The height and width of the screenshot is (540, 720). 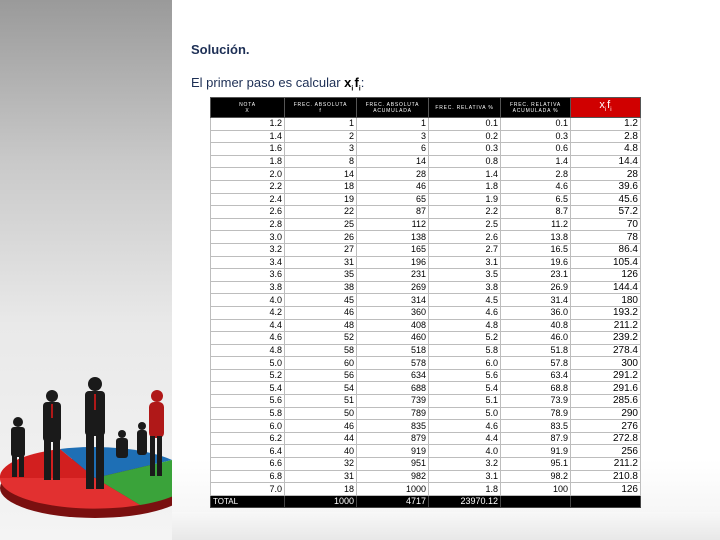 What do you see at coordinates (535, 287) in the screenshot?
I see `frec-relativa-acumulada-cell: 26.9` at bounding box center [535, 287].